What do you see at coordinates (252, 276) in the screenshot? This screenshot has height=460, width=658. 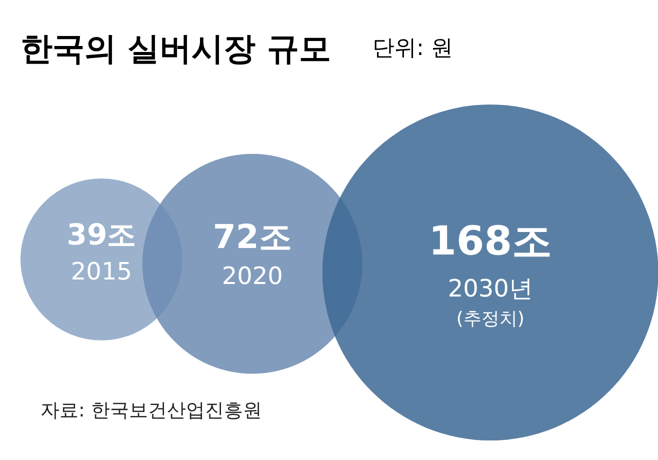 I see `category-label: 2020` at bounding box center [252, 276].